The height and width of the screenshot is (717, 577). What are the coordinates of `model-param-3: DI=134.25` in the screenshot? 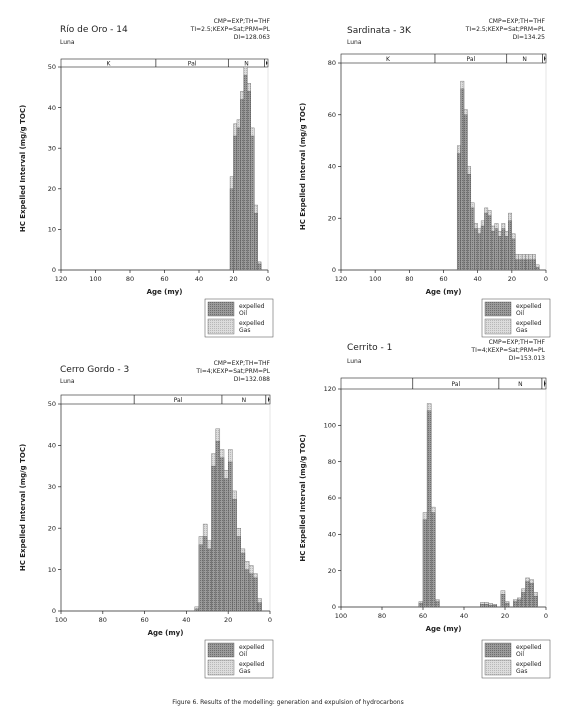 It's located at (529, 37).